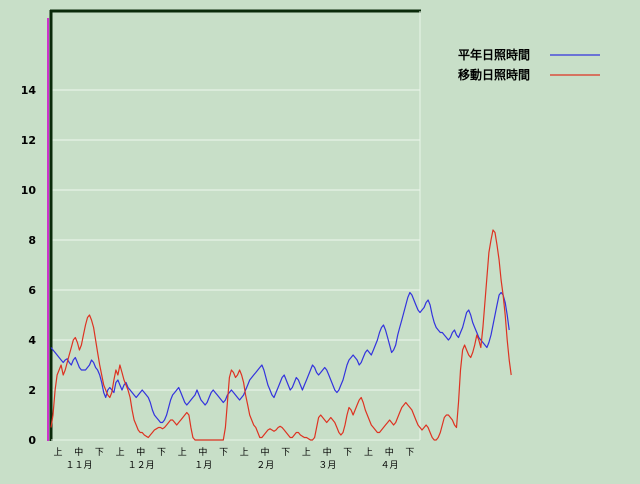  What do you see at coordinates (265, 465) in the screenshot?
I see `x-month-label: ２月` at bounding box center [265, 465].